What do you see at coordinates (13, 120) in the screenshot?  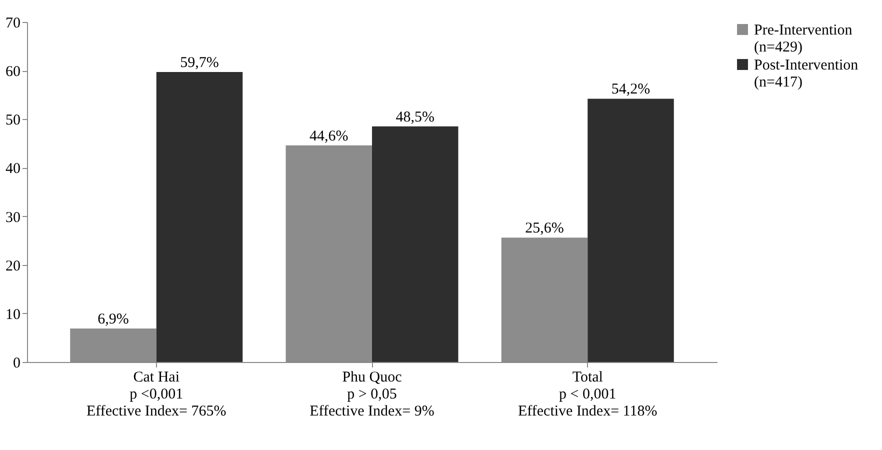 I see `y-tick-label: 50` at bounding box center [13, 120].